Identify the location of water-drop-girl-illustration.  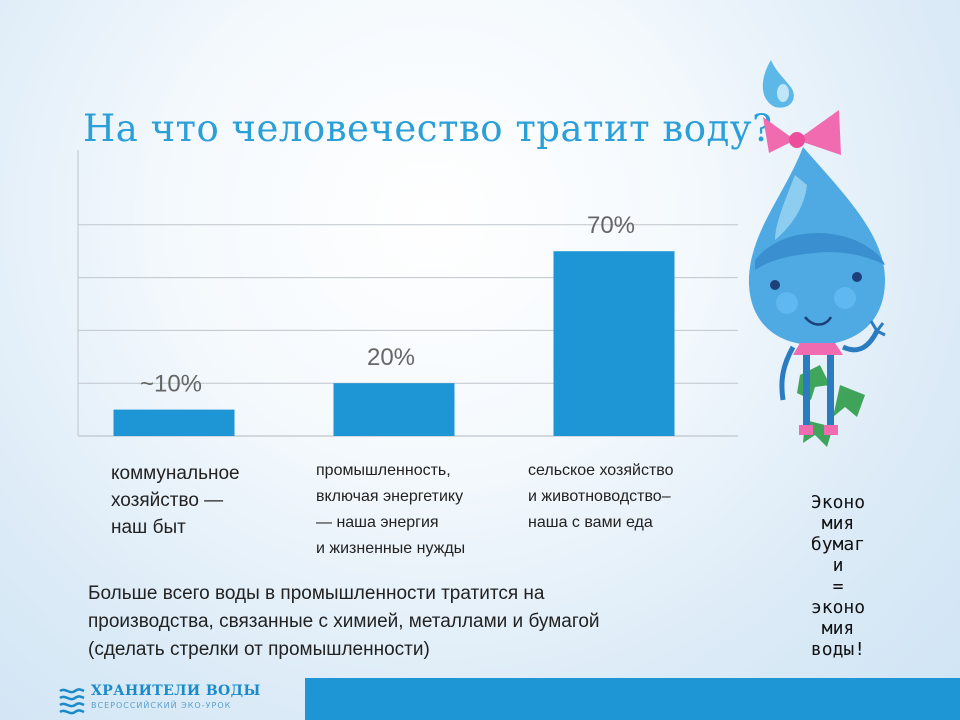
(817, 253).